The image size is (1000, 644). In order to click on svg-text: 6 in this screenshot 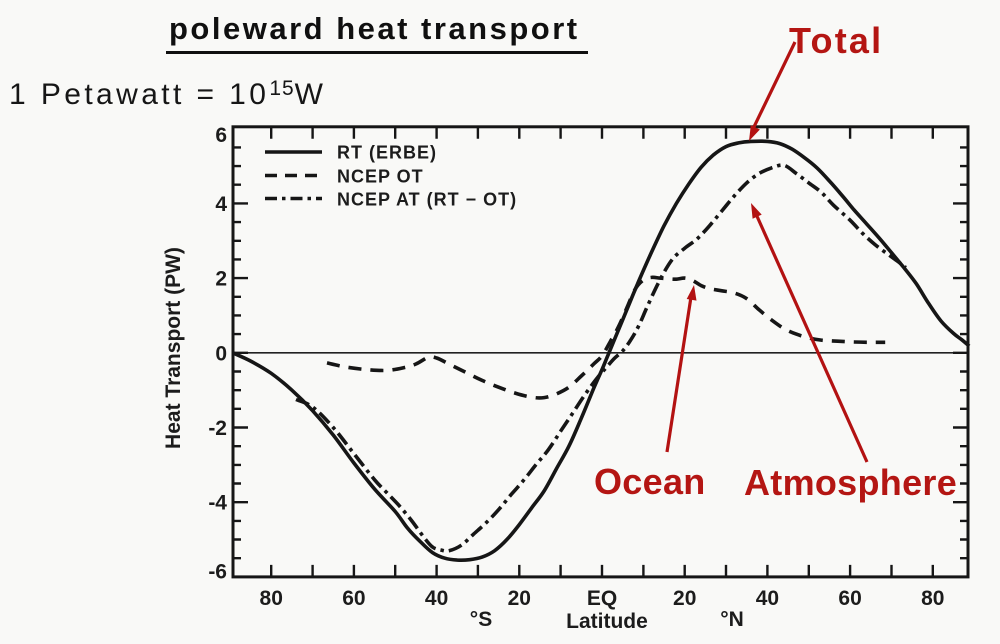, I will do `click(221, 135)`.